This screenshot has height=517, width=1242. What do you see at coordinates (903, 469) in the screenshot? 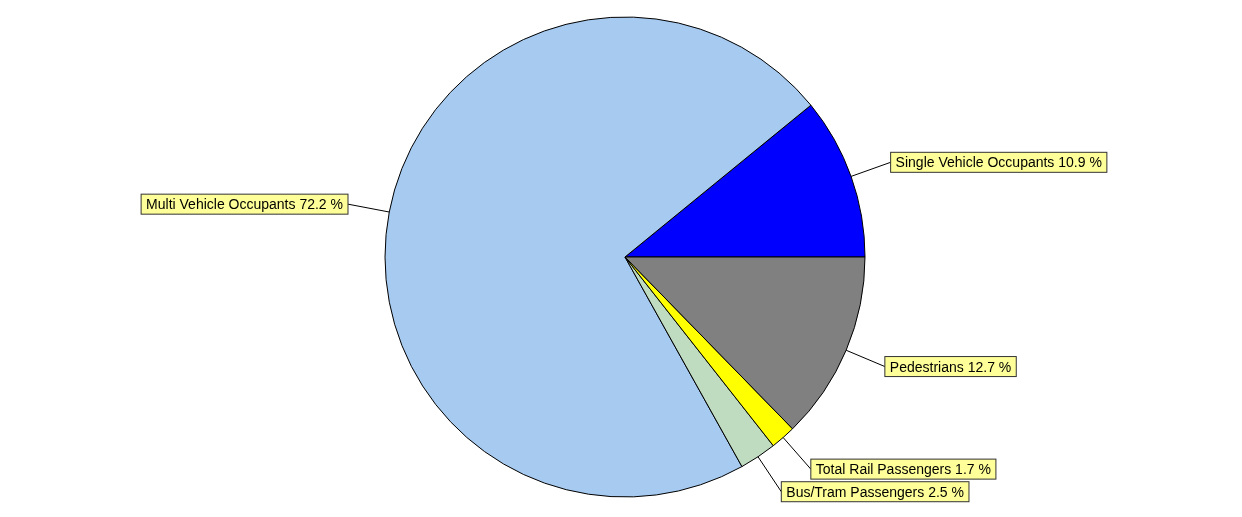
I see `slice-label: Total Rail Passengers 1.7 %` at bounding box center [903, 469].